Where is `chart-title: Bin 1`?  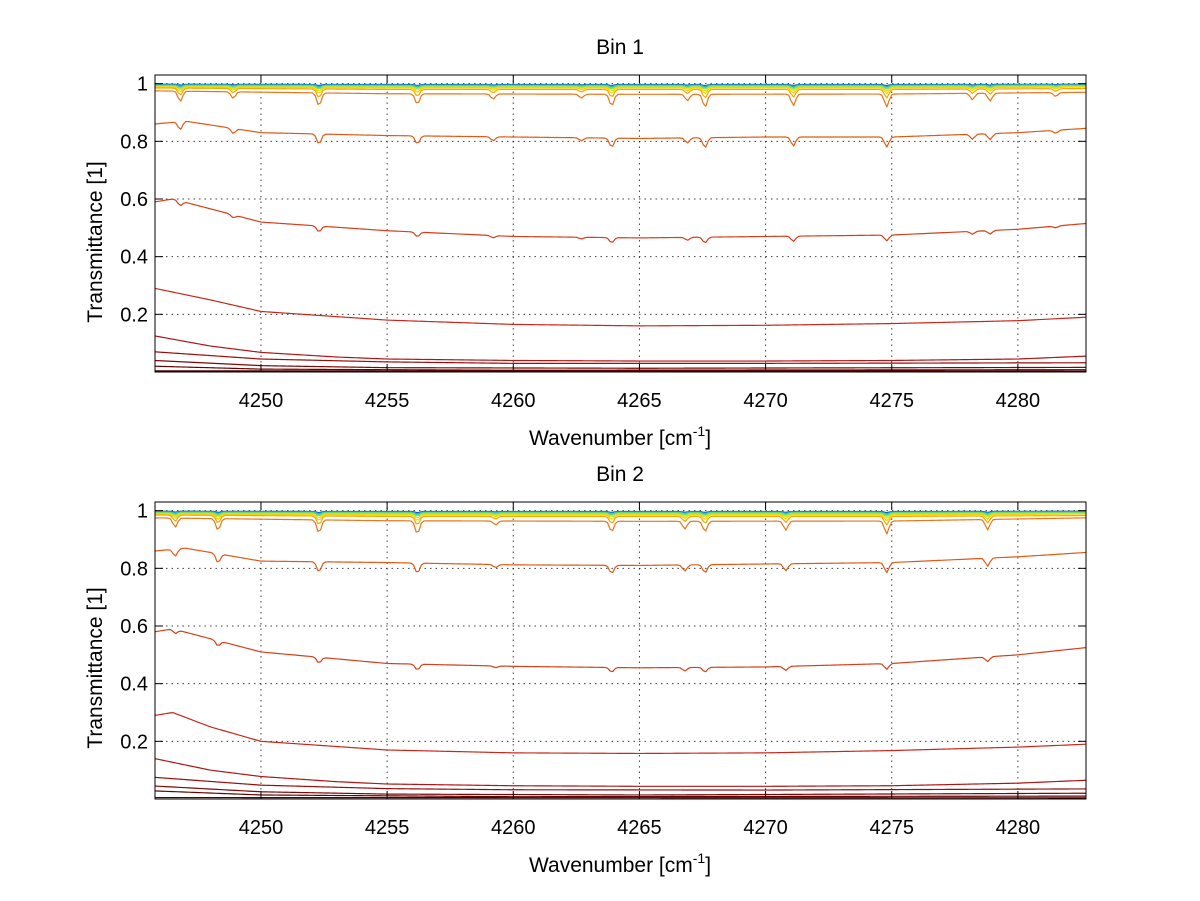
chart-title: Bin 1 is located at coordinates (620, 47).